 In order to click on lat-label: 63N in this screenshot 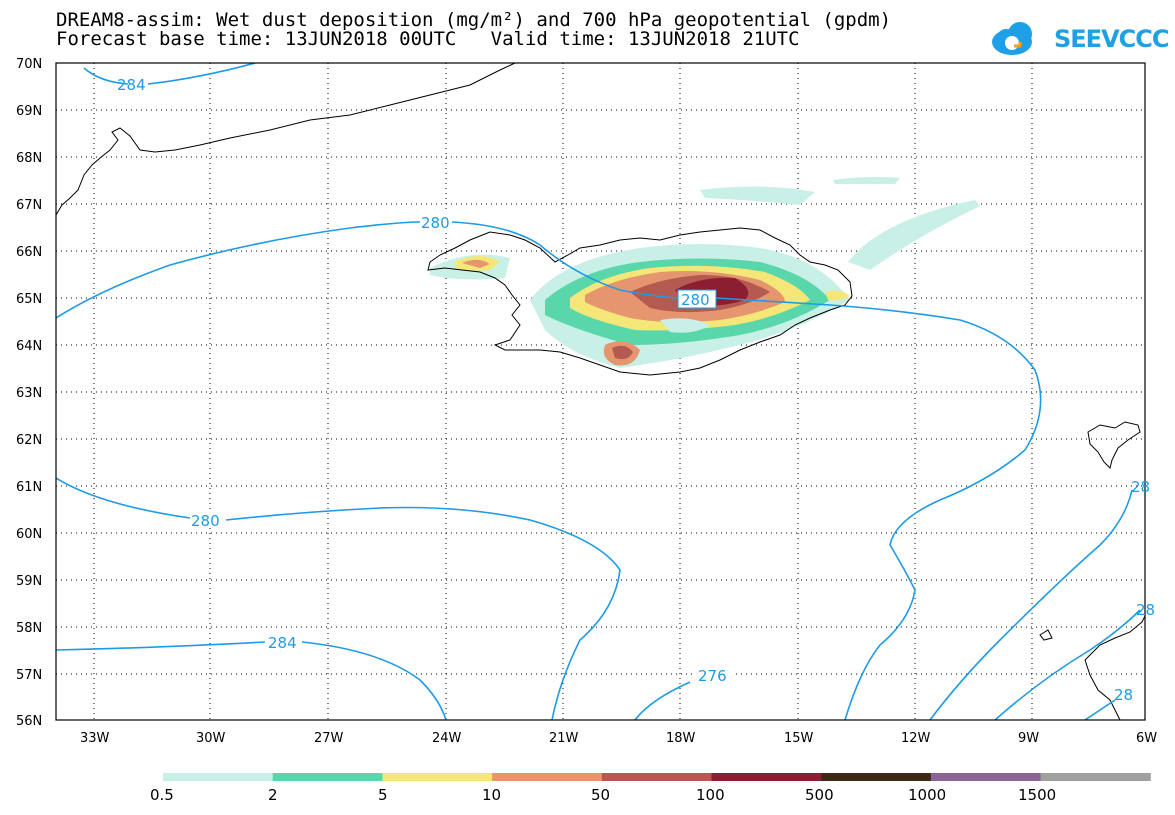, I will do `click(29, 393)`.